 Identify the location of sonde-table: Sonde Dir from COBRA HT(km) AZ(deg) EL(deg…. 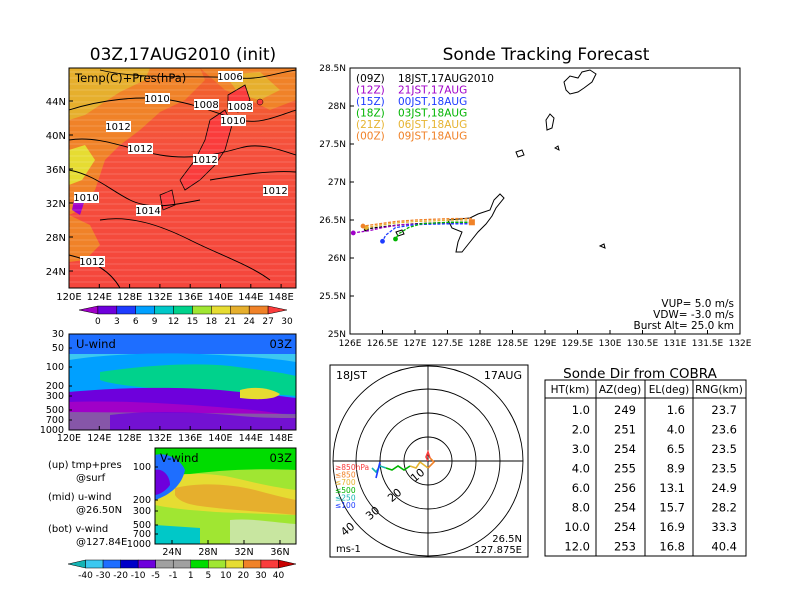
(645, 461).